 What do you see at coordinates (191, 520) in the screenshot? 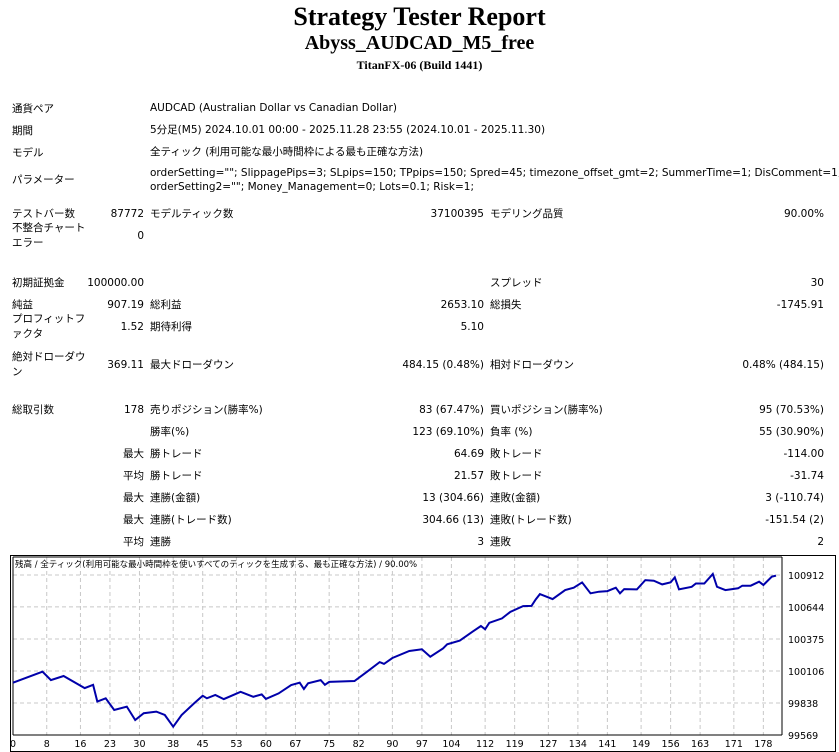
I see `stat-label: 連勝(トレード数)` at bounding box center [191, 520].